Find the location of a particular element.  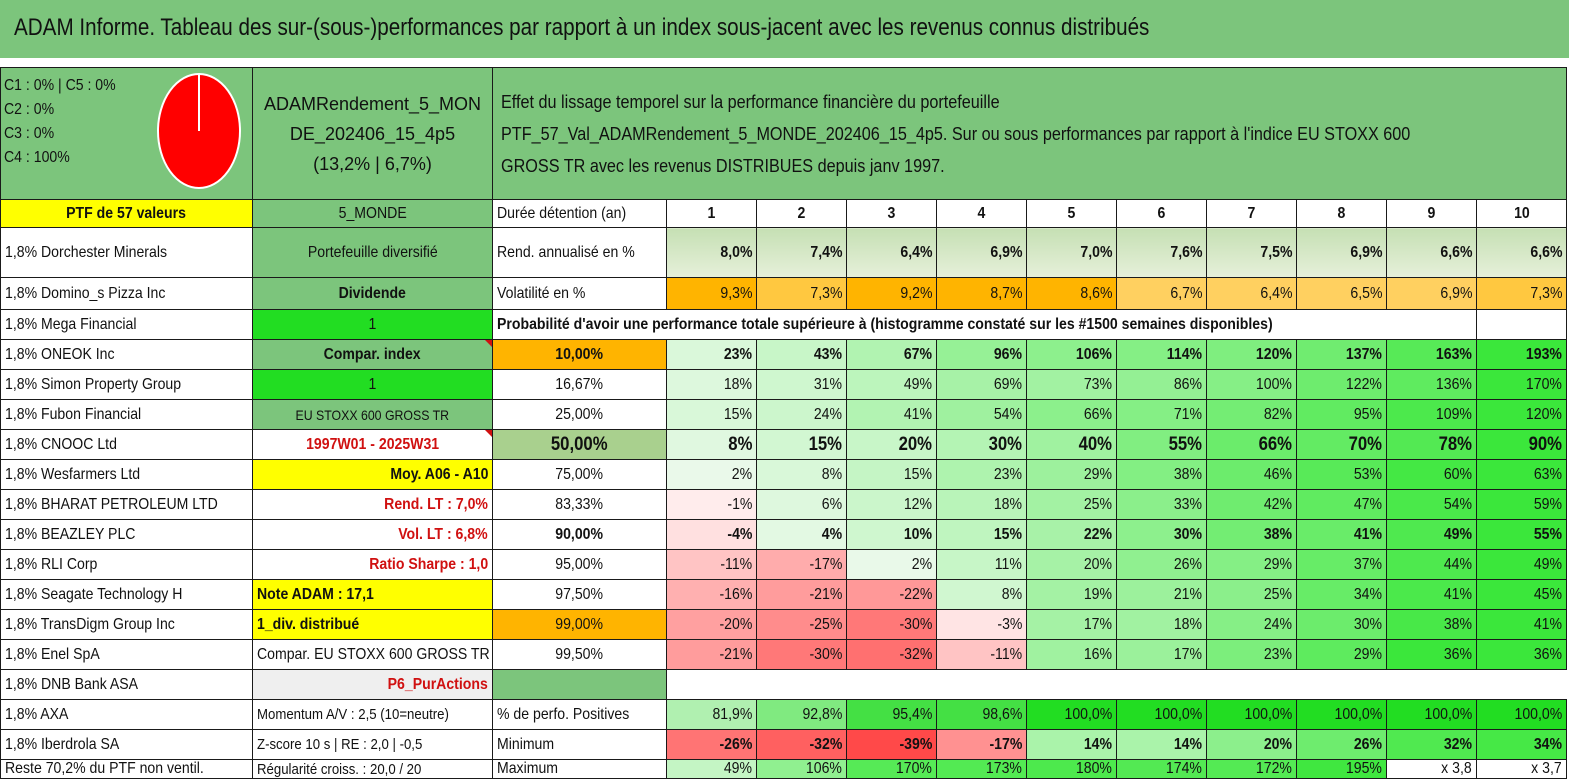

holding-name: 1,8% Domino_s Pizza Inc is located at coordinates (126, 293).